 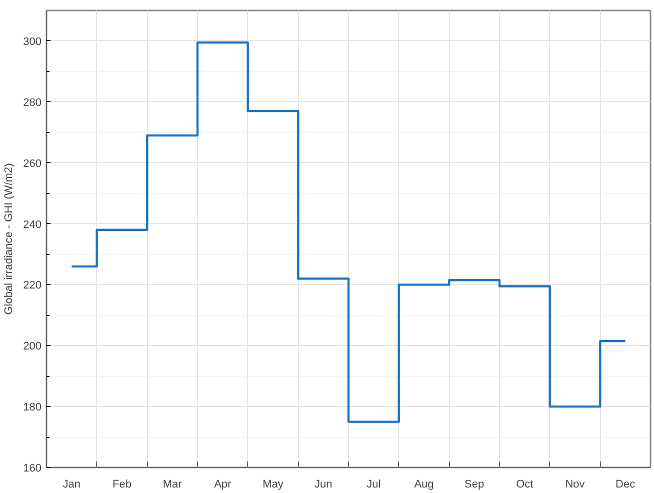 I want to click on y-tick-label: 280, so click(x=32, y=102).